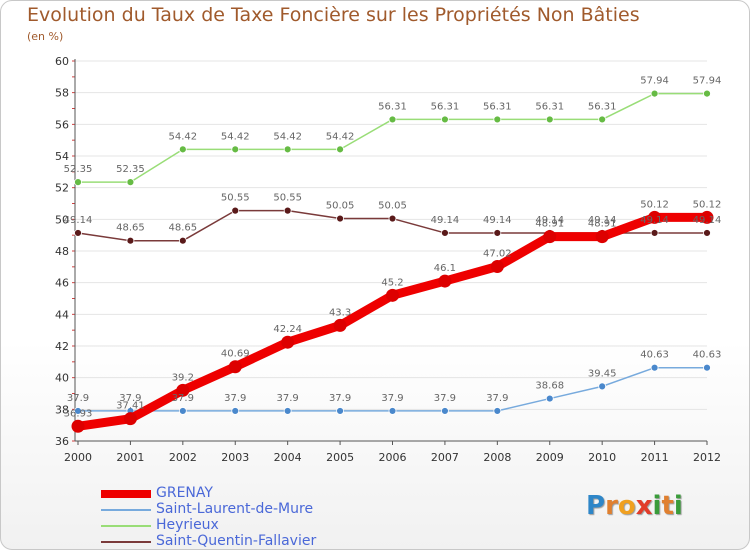 The image size is (750, 550). I want to click on y-tick-label-46: 46, so click(62, 283).